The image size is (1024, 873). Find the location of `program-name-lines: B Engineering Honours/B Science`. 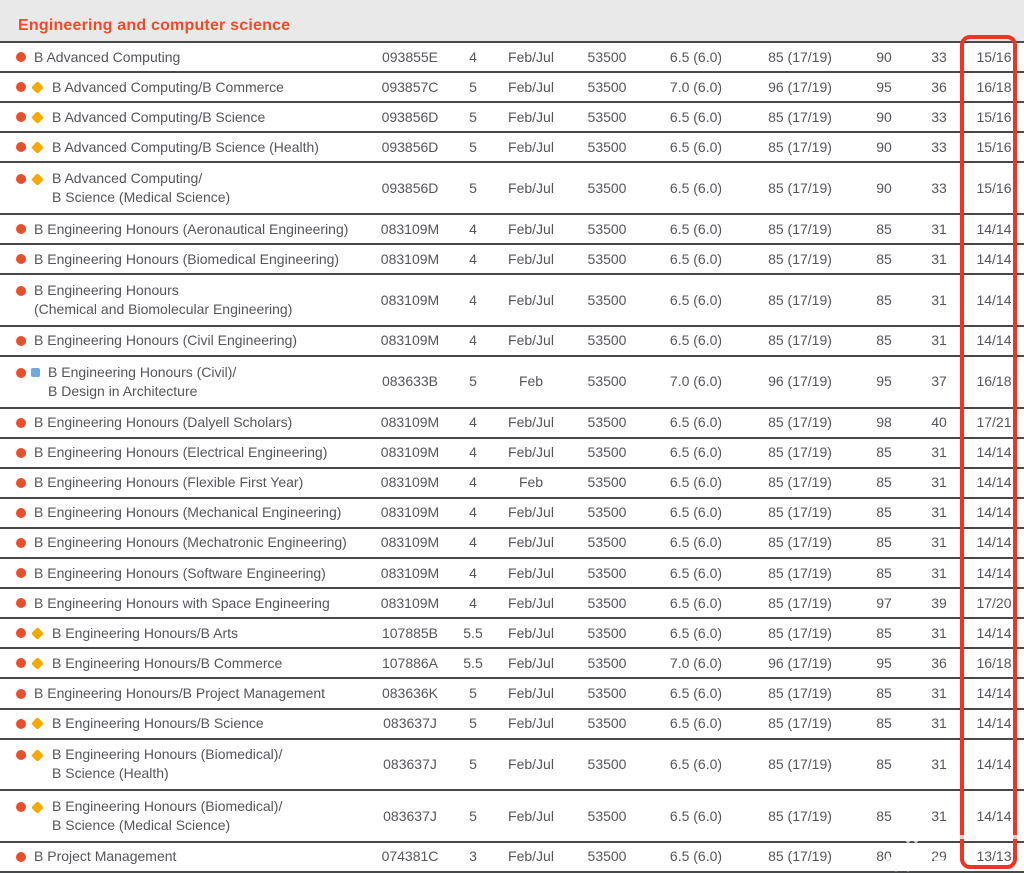

program-name-lines: B Engineering Honours/B Science is located at coordinates (158, 723).